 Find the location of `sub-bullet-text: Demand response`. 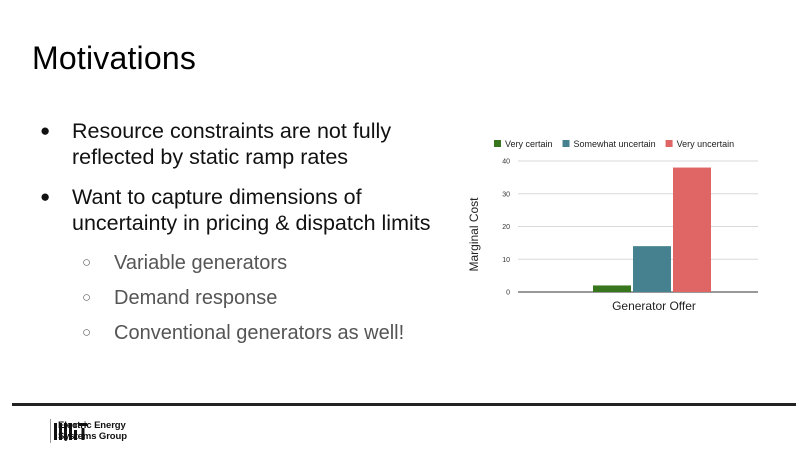

sub-bullet-text: Demand response is located at coordinates (196, 298).